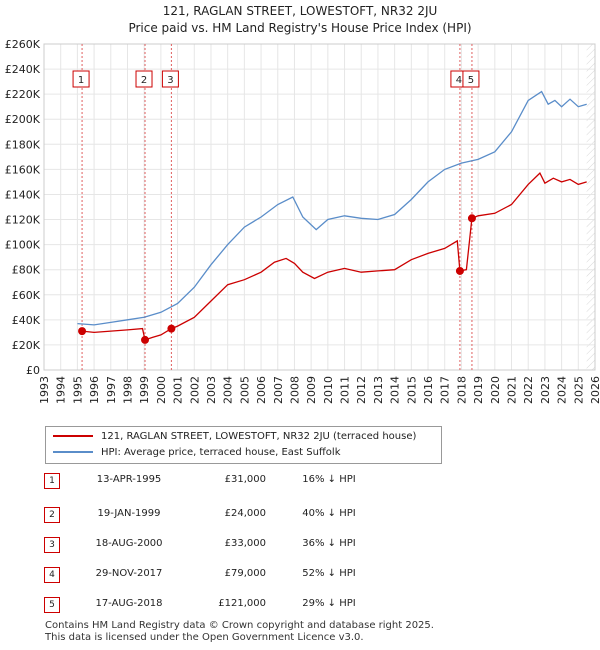 This screenshot has height=650, width=600. What do you see at coordinates (545, 390) in the screenshot?
I see `x-tick-label: 2023` at bounding box center [545, 390].